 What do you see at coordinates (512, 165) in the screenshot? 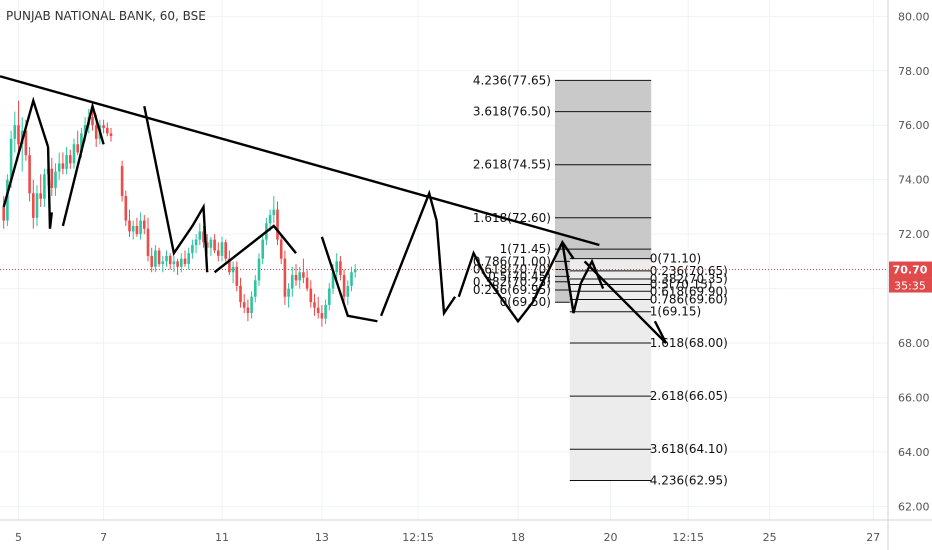
I see `fib-level-label: 2.618(74.55)` at bounding box center [512, 165].